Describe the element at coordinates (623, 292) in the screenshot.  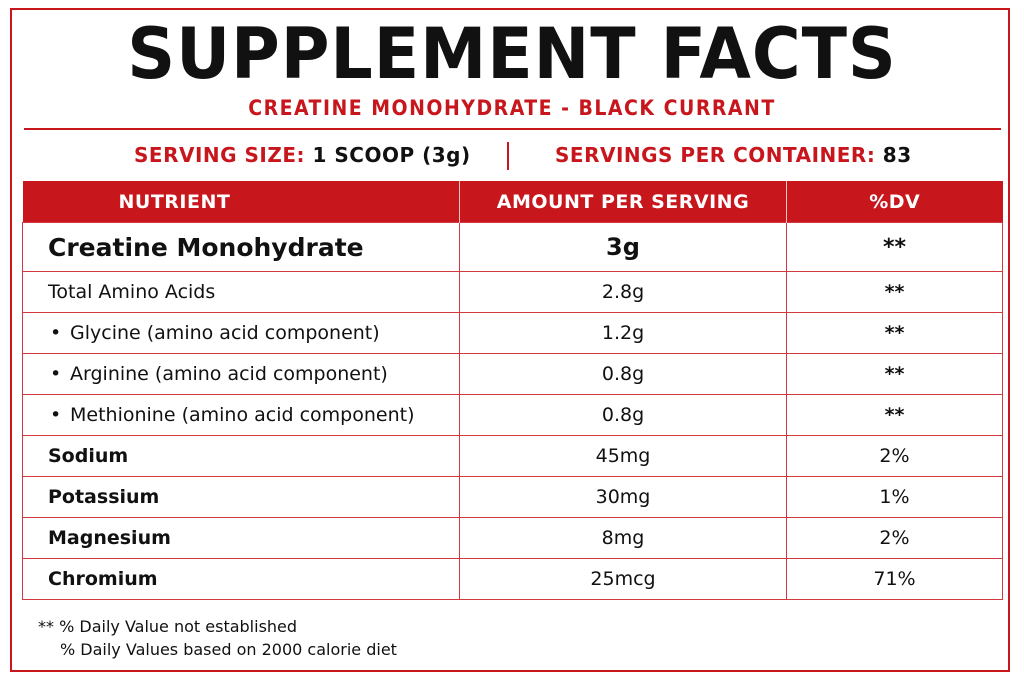
I see `nutrient-amount: 2.8g` at that location.